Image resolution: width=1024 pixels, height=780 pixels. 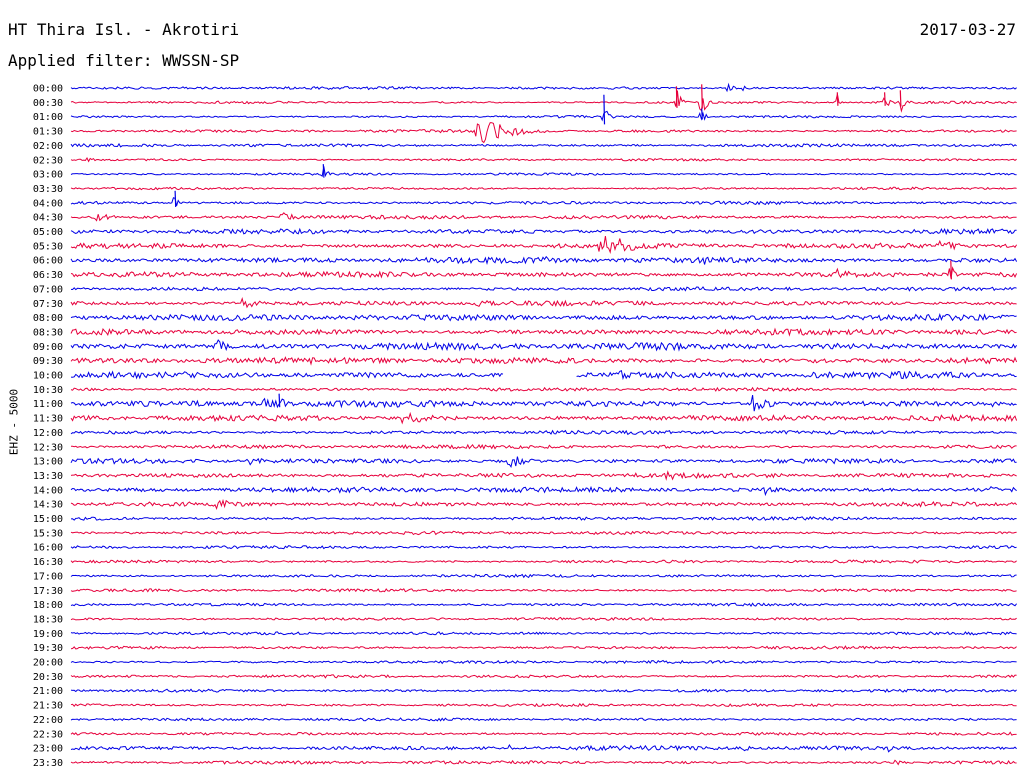 I want to click on time-label: 21:00, so click(x=48, y=691).